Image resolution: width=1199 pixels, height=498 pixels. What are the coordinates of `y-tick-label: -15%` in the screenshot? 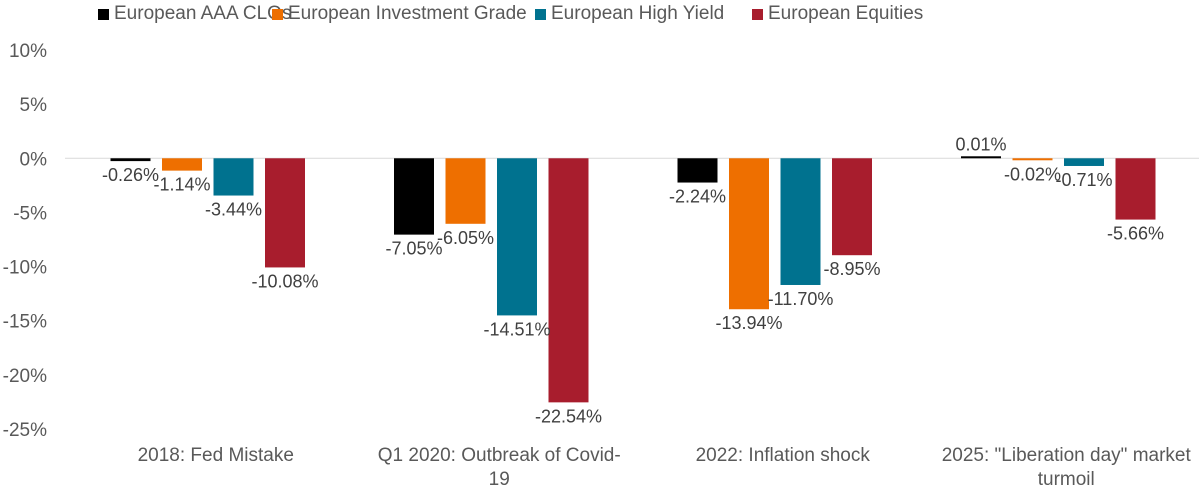 It's located at (25, 322).